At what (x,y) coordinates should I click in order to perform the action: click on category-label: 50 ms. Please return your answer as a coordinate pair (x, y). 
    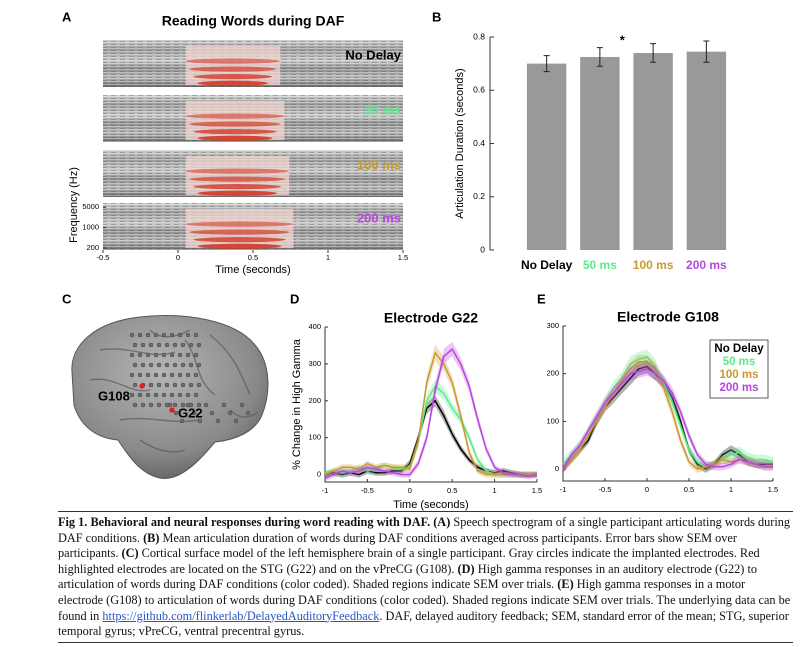
    Looking at the image, I should click on (600, 265).